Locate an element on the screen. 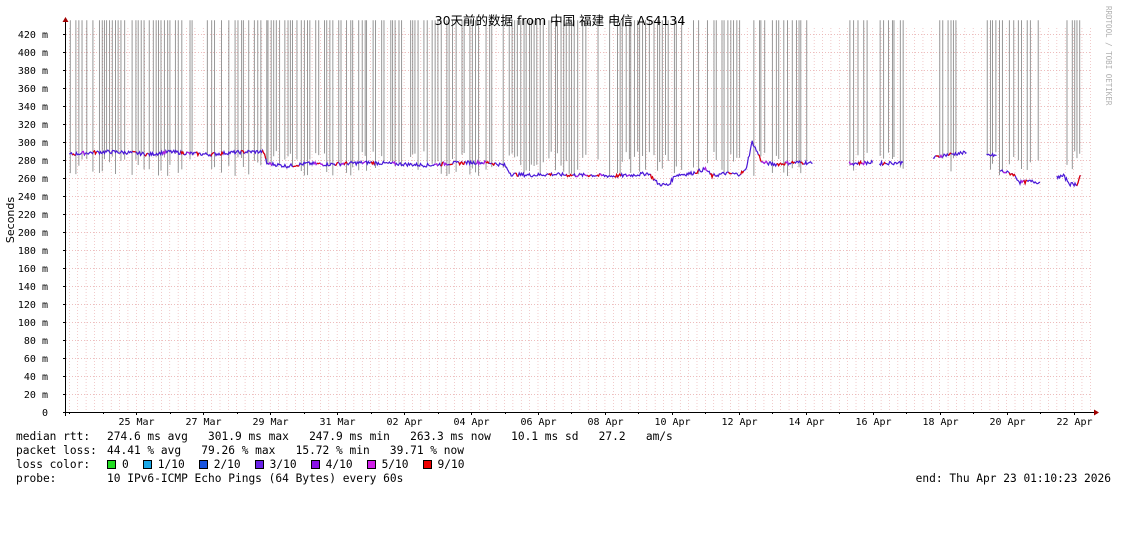  x-tick-label: 29 Mar is located at coordinates (270, 422).